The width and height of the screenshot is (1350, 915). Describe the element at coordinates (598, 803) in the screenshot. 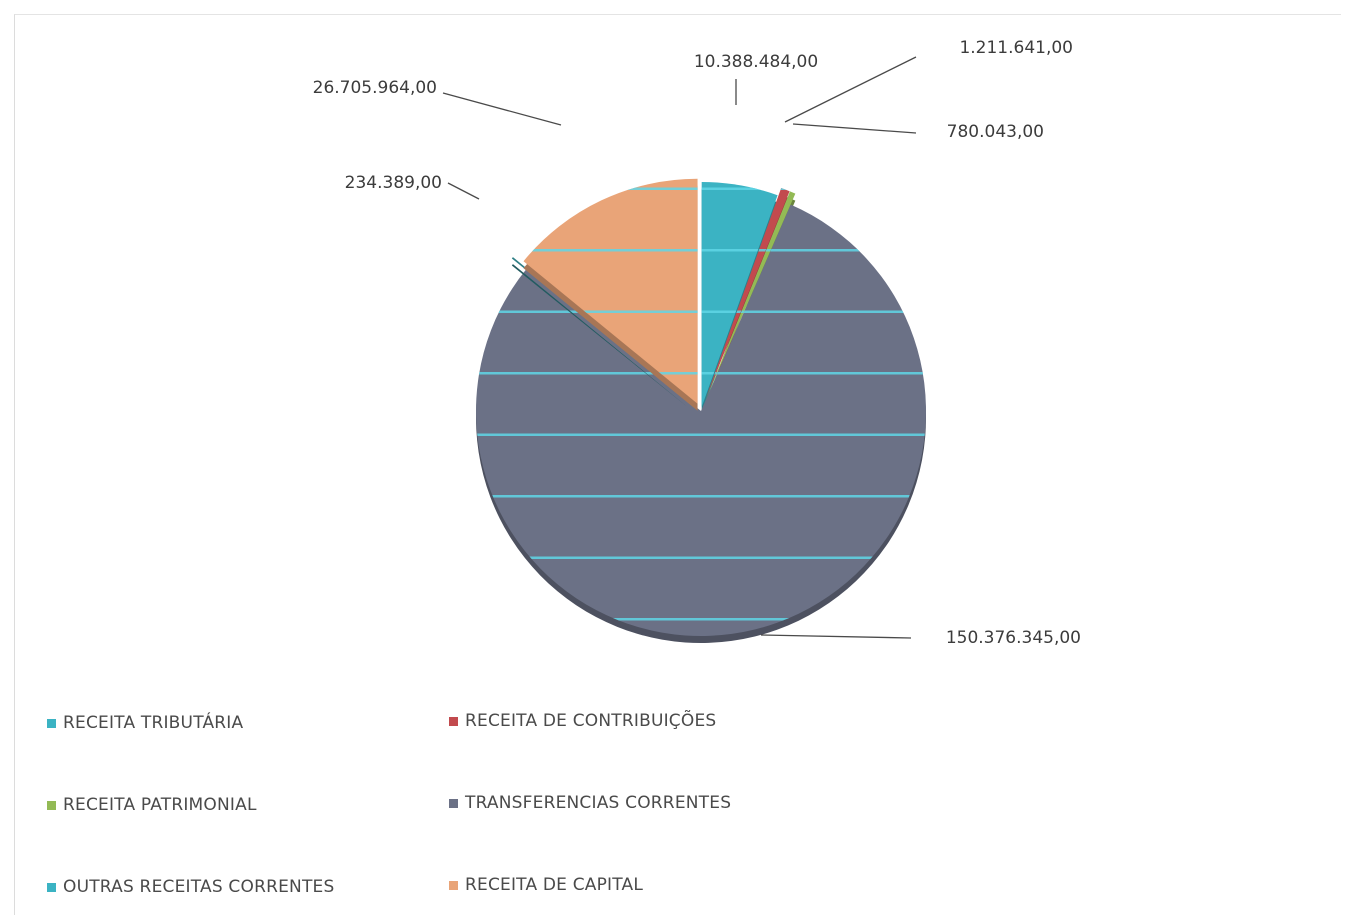

I see `legend-label: TRANSFERENCIAS CORRENTES` at that location.